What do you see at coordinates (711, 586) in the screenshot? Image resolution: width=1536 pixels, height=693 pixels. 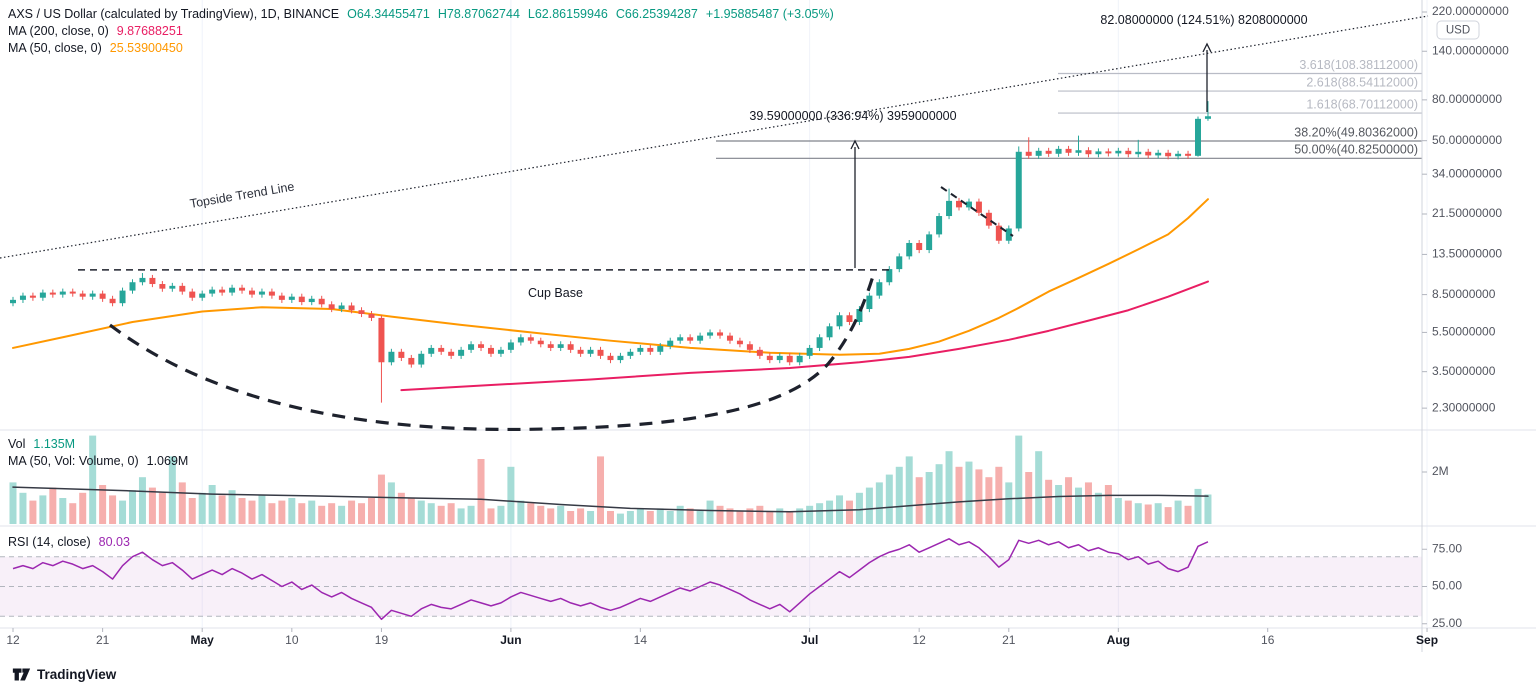 I see `rsi-band` at bounding box center [711, 586].